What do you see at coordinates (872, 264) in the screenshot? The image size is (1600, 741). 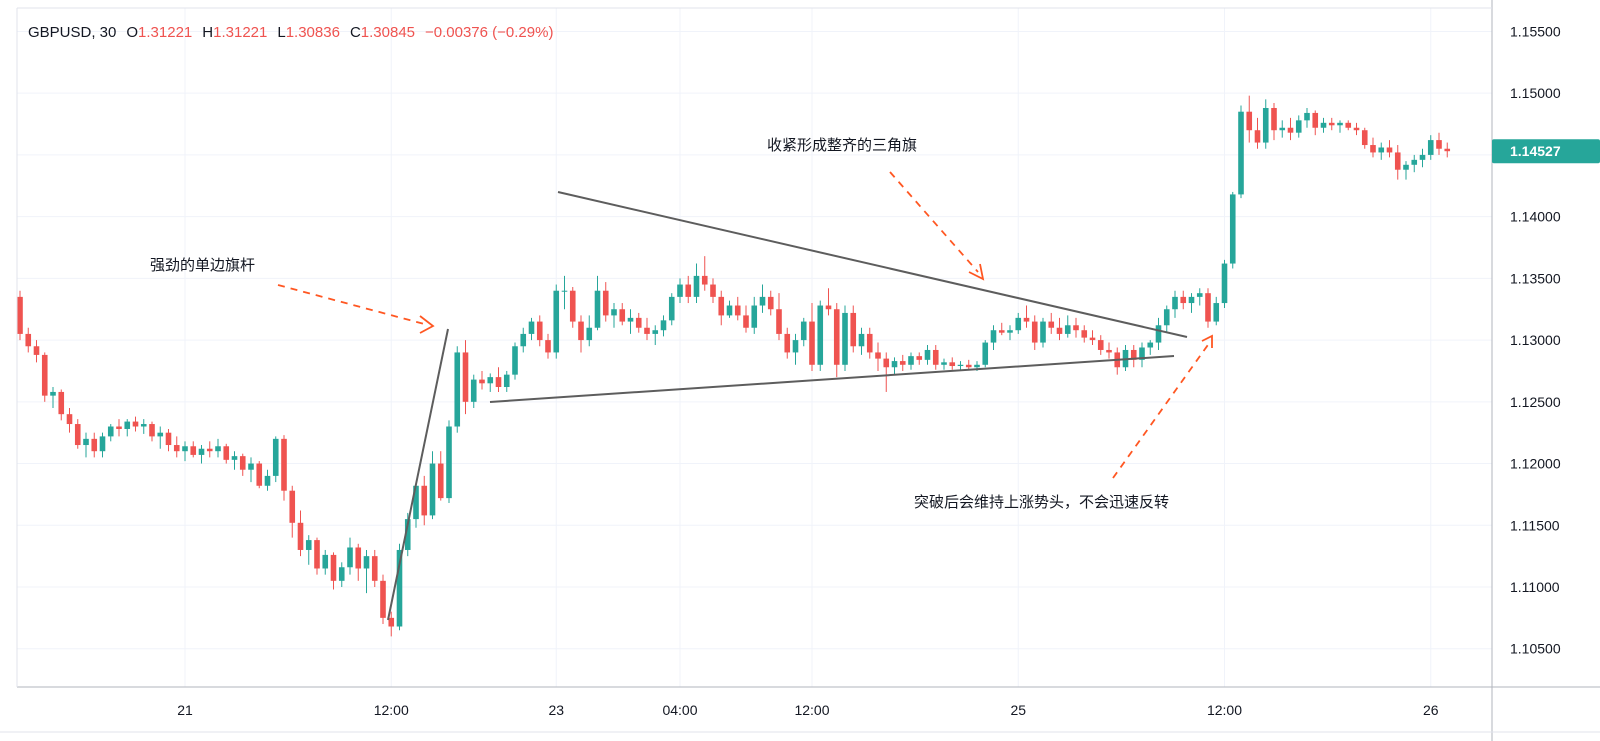 I see `triangle-upper-trendline` at bounding box center [872, 264].